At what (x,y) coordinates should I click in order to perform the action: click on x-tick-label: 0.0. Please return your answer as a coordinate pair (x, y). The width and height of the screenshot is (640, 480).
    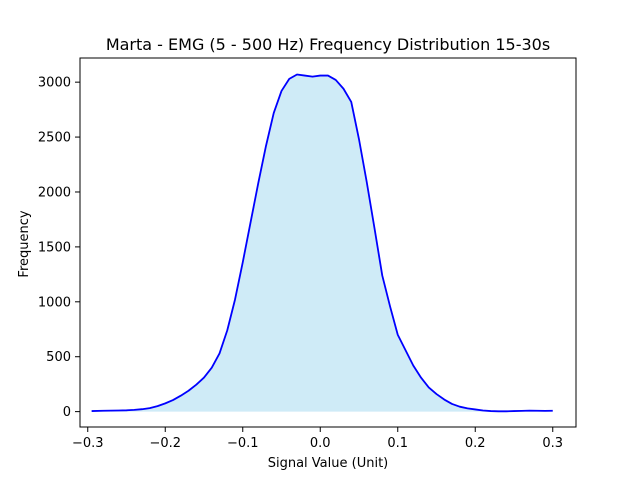
    Looking at the image, I should click on (320, 443).